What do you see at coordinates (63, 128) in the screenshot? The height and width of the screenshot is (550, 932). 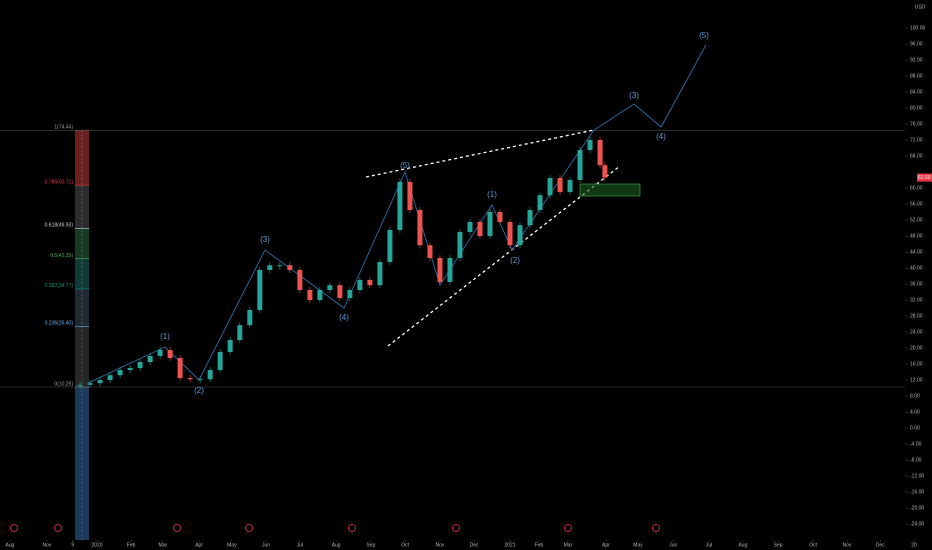 I see `fib-label: 1(74.44)` at bounding box center [63, 128].